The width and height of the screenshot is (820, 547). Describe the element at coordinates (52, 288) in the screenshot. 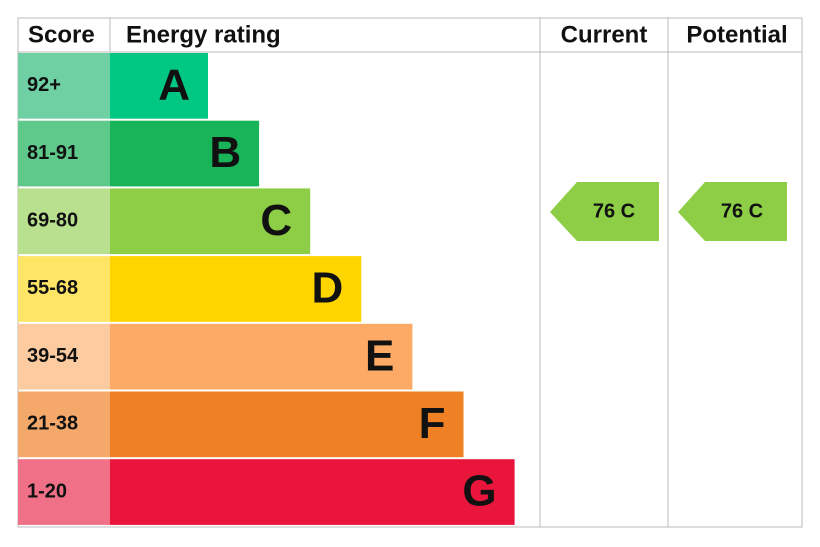

I see `score-band: 55-68` at that location.